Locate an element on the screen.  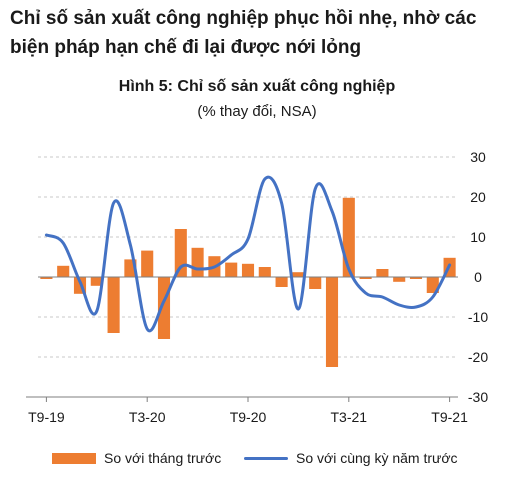
x-tick-label: T3-21 is located at coordinates (349, 417).